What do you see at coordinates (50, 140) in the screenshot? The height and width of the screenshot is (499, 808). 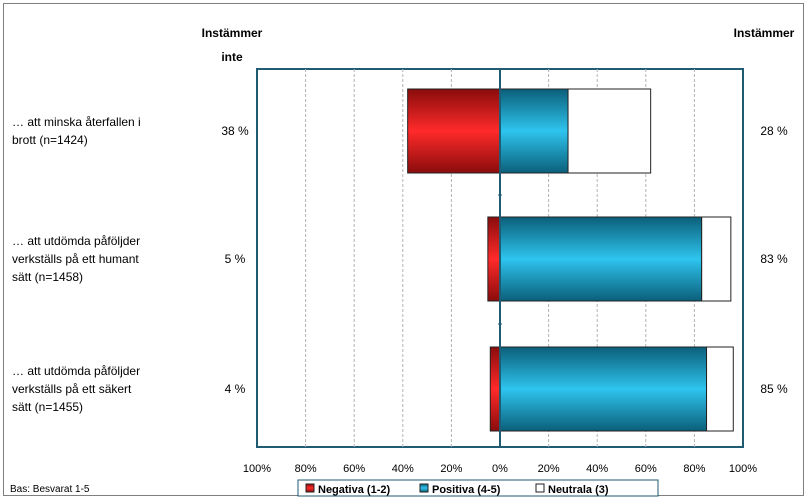 I see `category-label: brott (n=1424)` at bounding box center [50, 140].